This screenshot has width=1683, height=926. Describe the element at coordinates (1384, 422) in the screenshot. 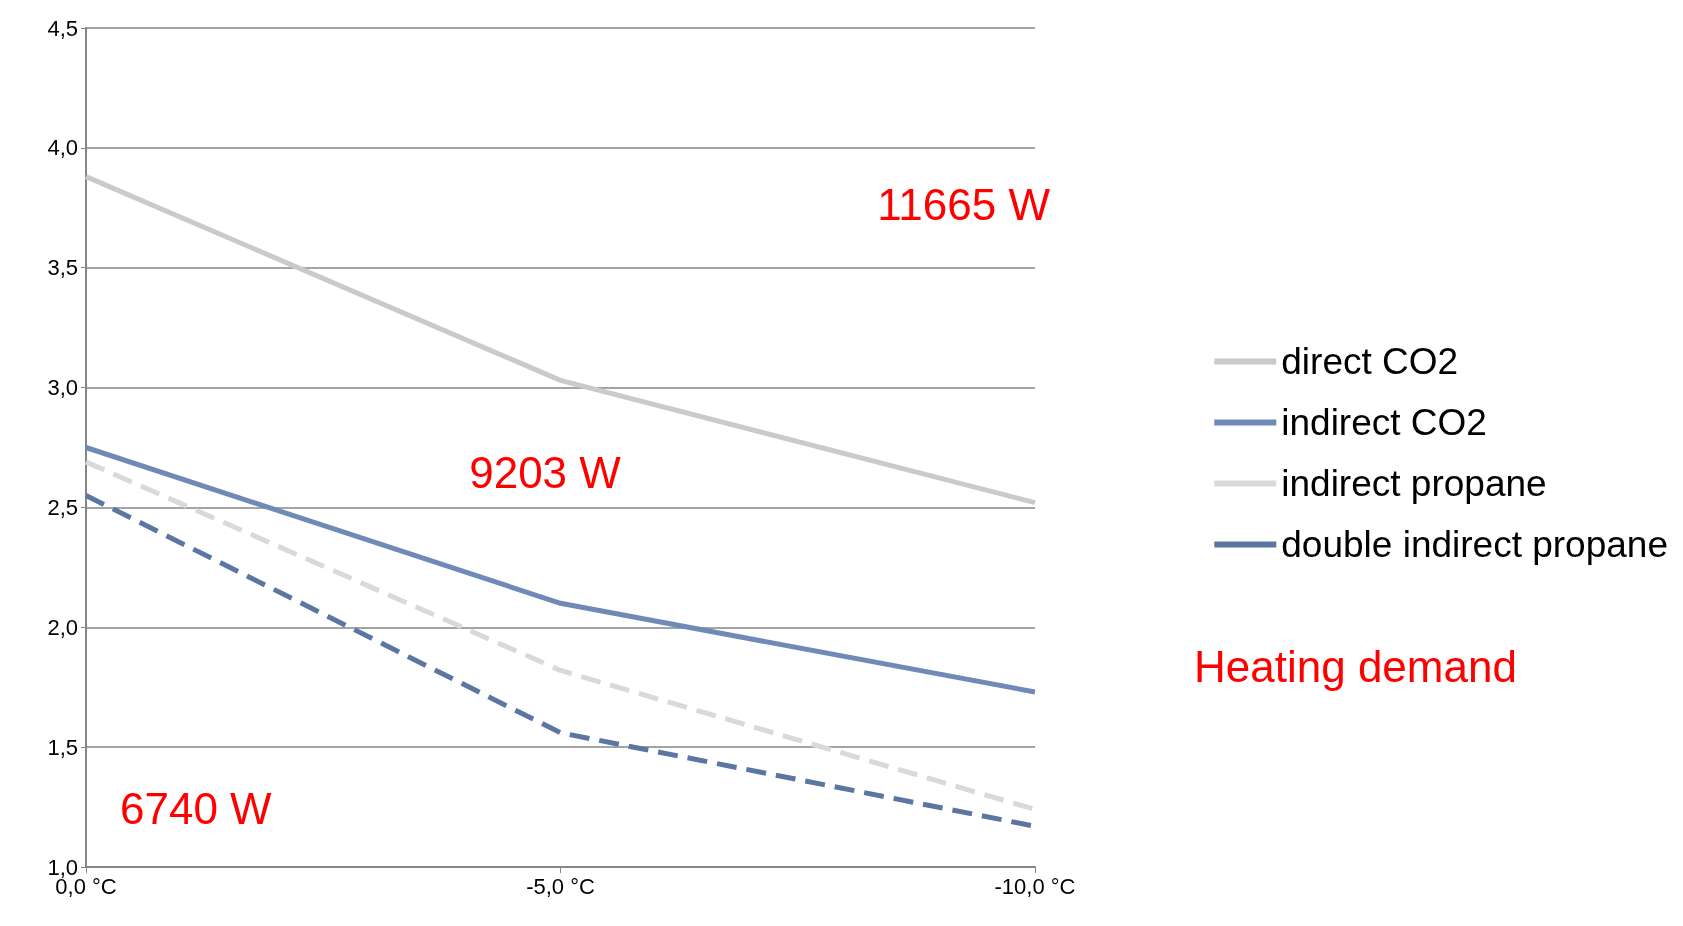

I see `legend-label: indirect CO2` at that location.